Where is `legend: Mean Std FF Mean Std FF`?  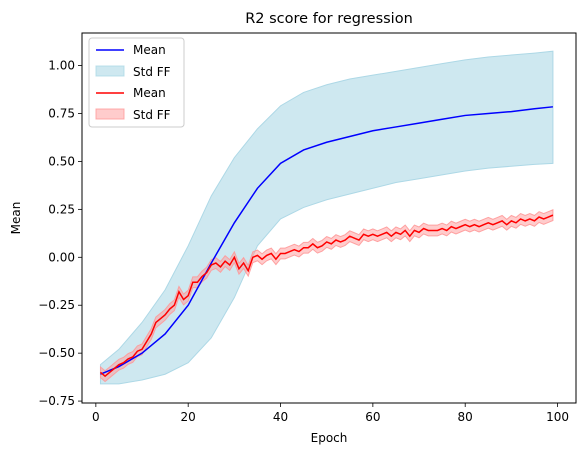
legend: Mean Std FF Mean Std FF is located at coordinates (136, 82).